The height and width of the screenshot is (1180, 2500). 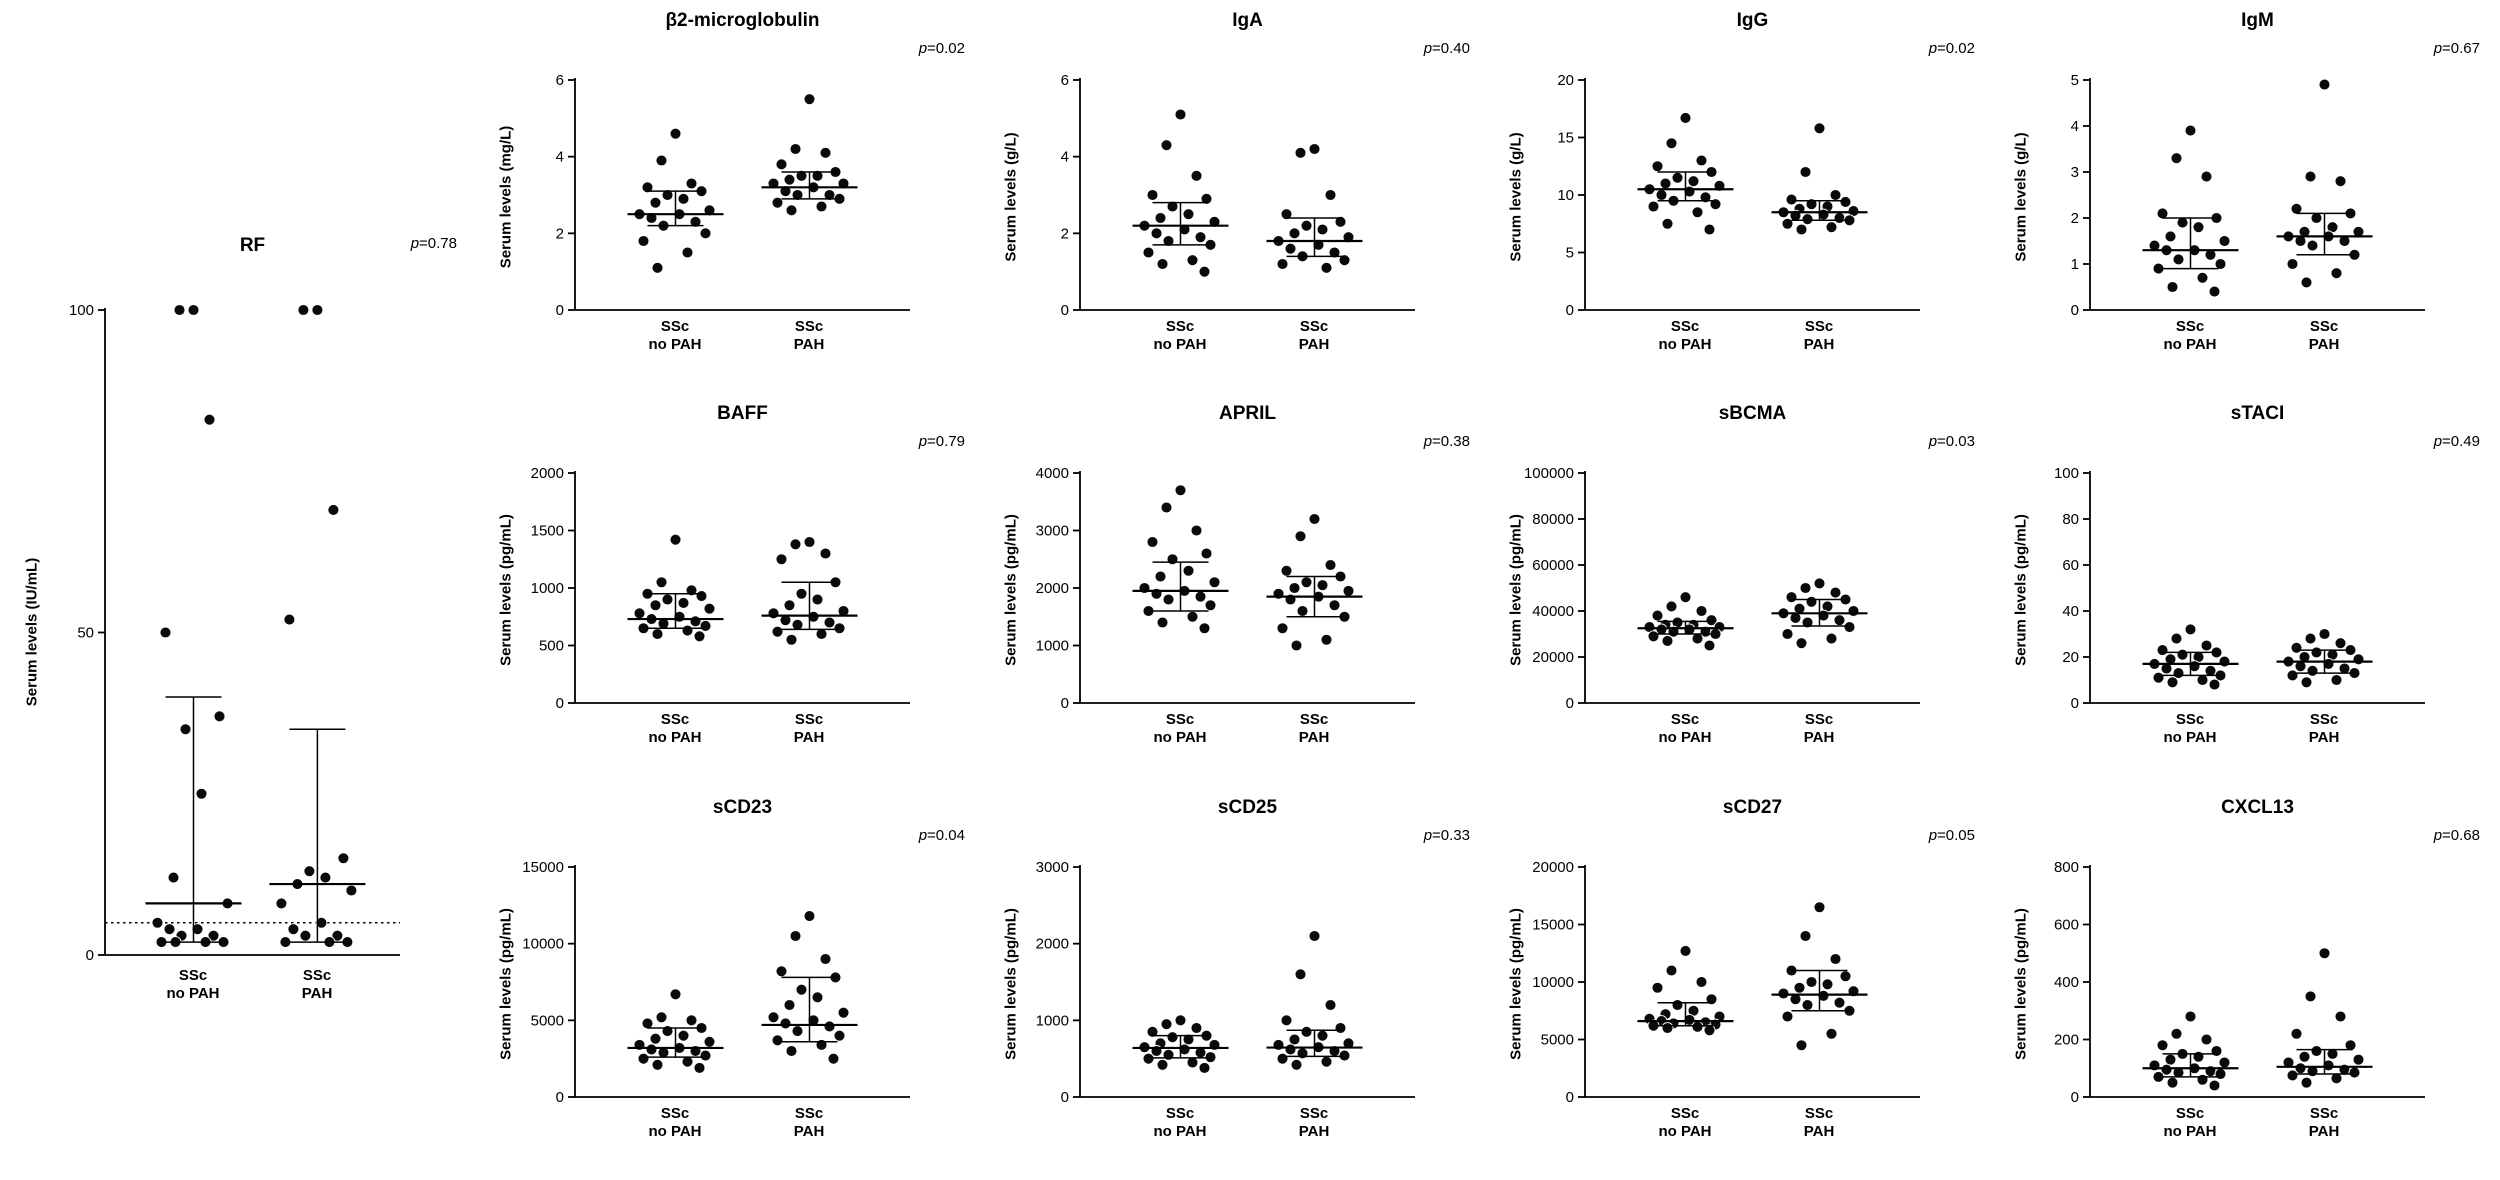 What do you see at coordinates (81, 310) in the screenshot?
I see `y-tick-label: 100` at bounding box center [81, 310].